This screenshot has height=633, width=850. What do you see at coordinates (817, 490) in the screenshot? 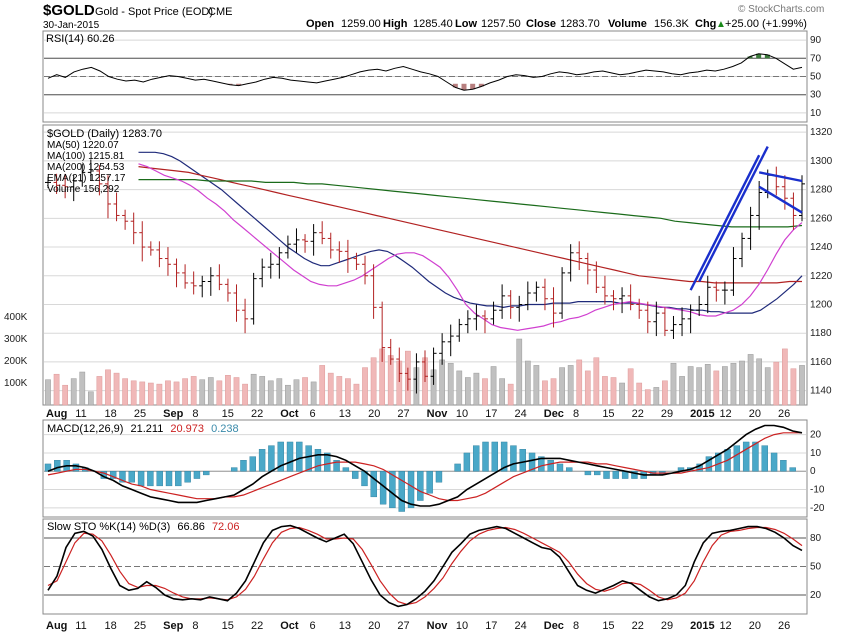
I see `macd-tick-label: -10` at bounding box center [817, 490].